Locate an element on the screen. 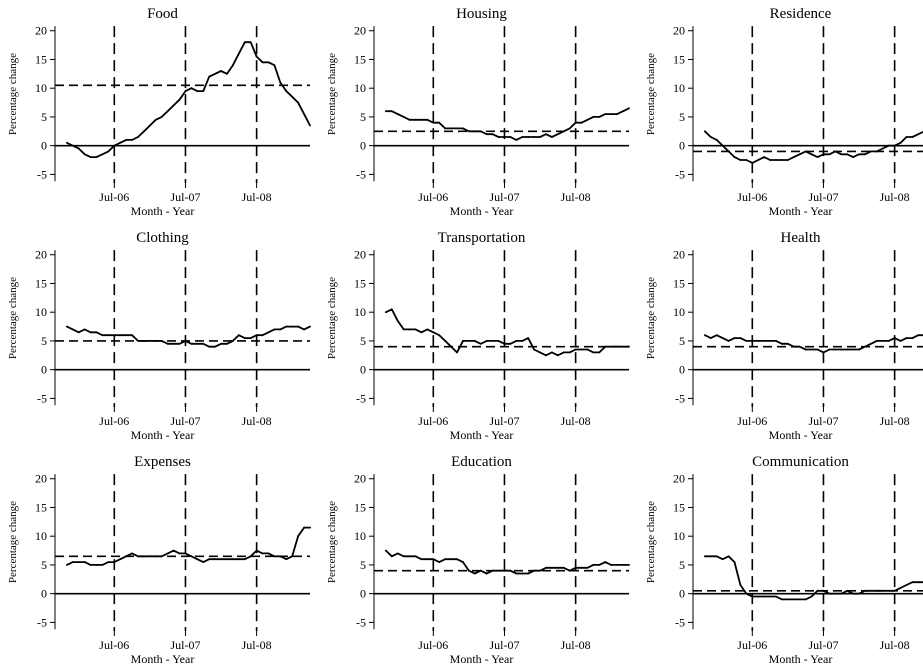 The height and width of the screenshot is (669, 923). chart-title: Health is located at coordinates (801, 238).